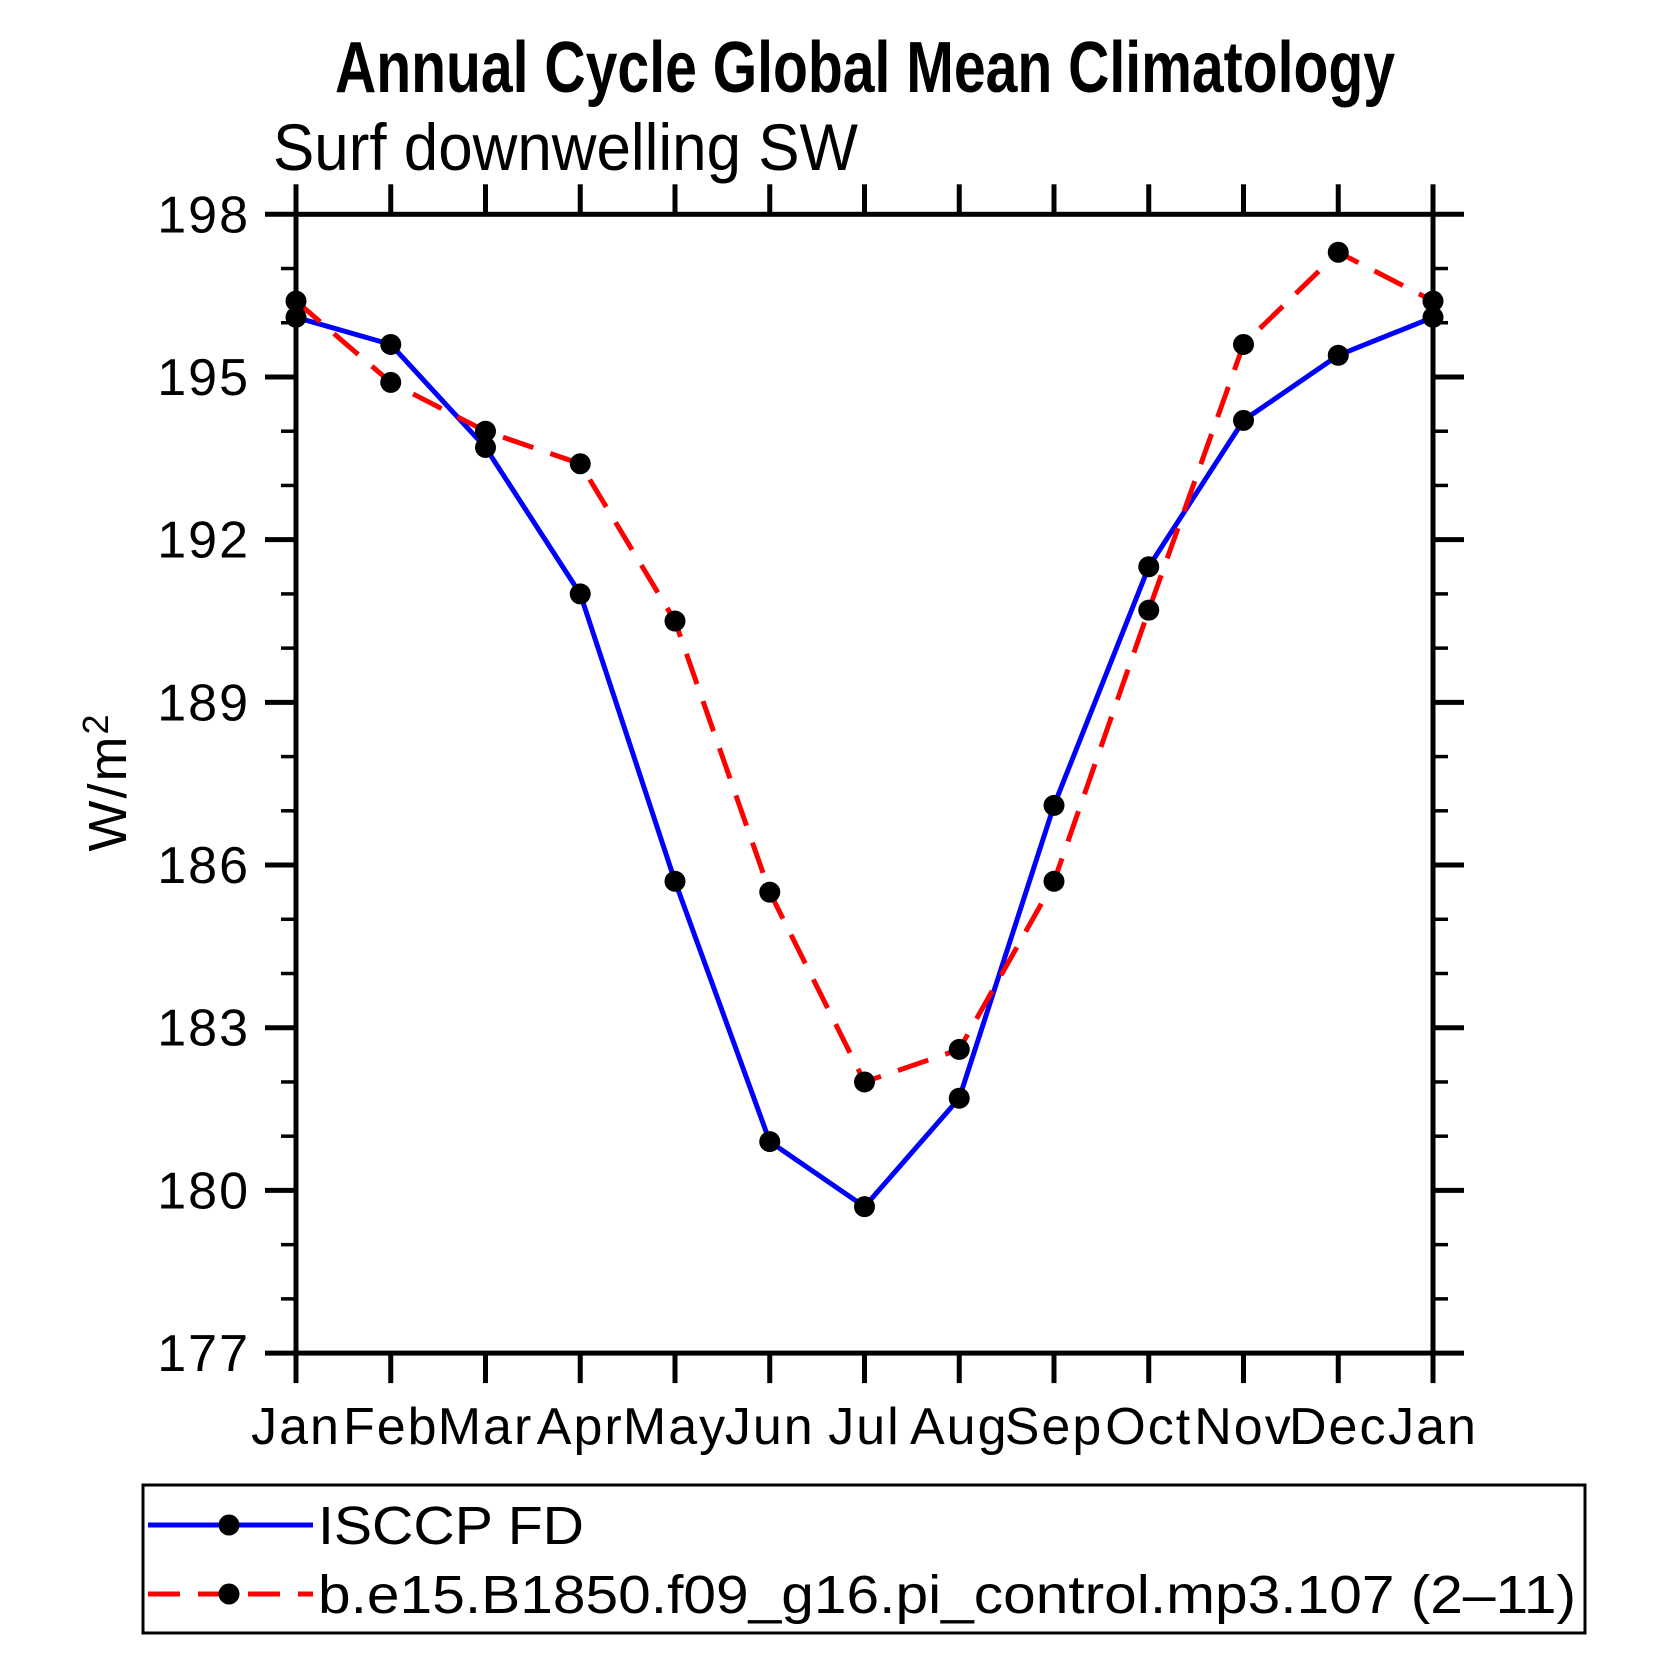  Describe the element at coordinates (486, 1427) in the screenshot. I see `x-tick-label: Mar` at that location.